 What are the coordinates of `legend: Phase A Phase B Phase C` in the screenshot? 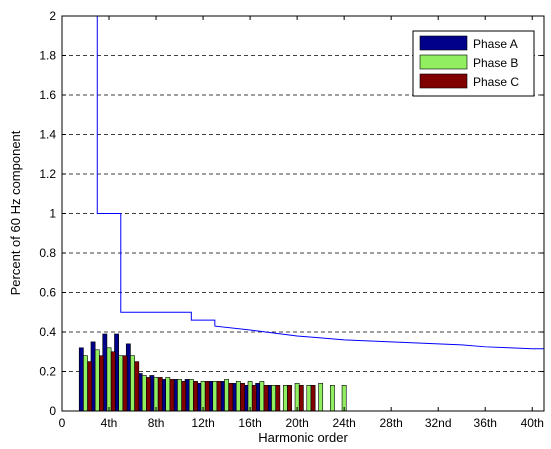 It's located at (473, 63).